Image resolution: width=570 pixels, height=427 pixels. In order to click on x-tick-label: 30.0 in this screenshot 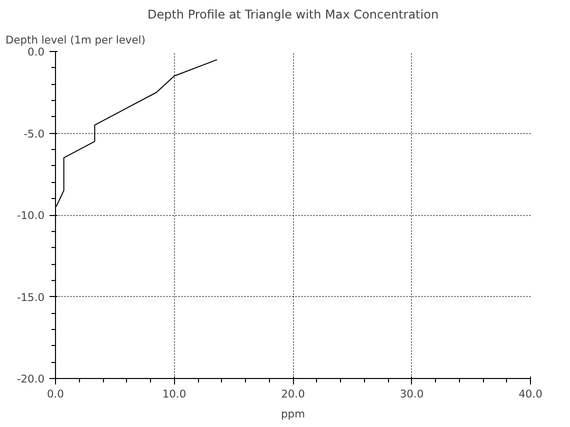, I will do `click(412, 394)`.